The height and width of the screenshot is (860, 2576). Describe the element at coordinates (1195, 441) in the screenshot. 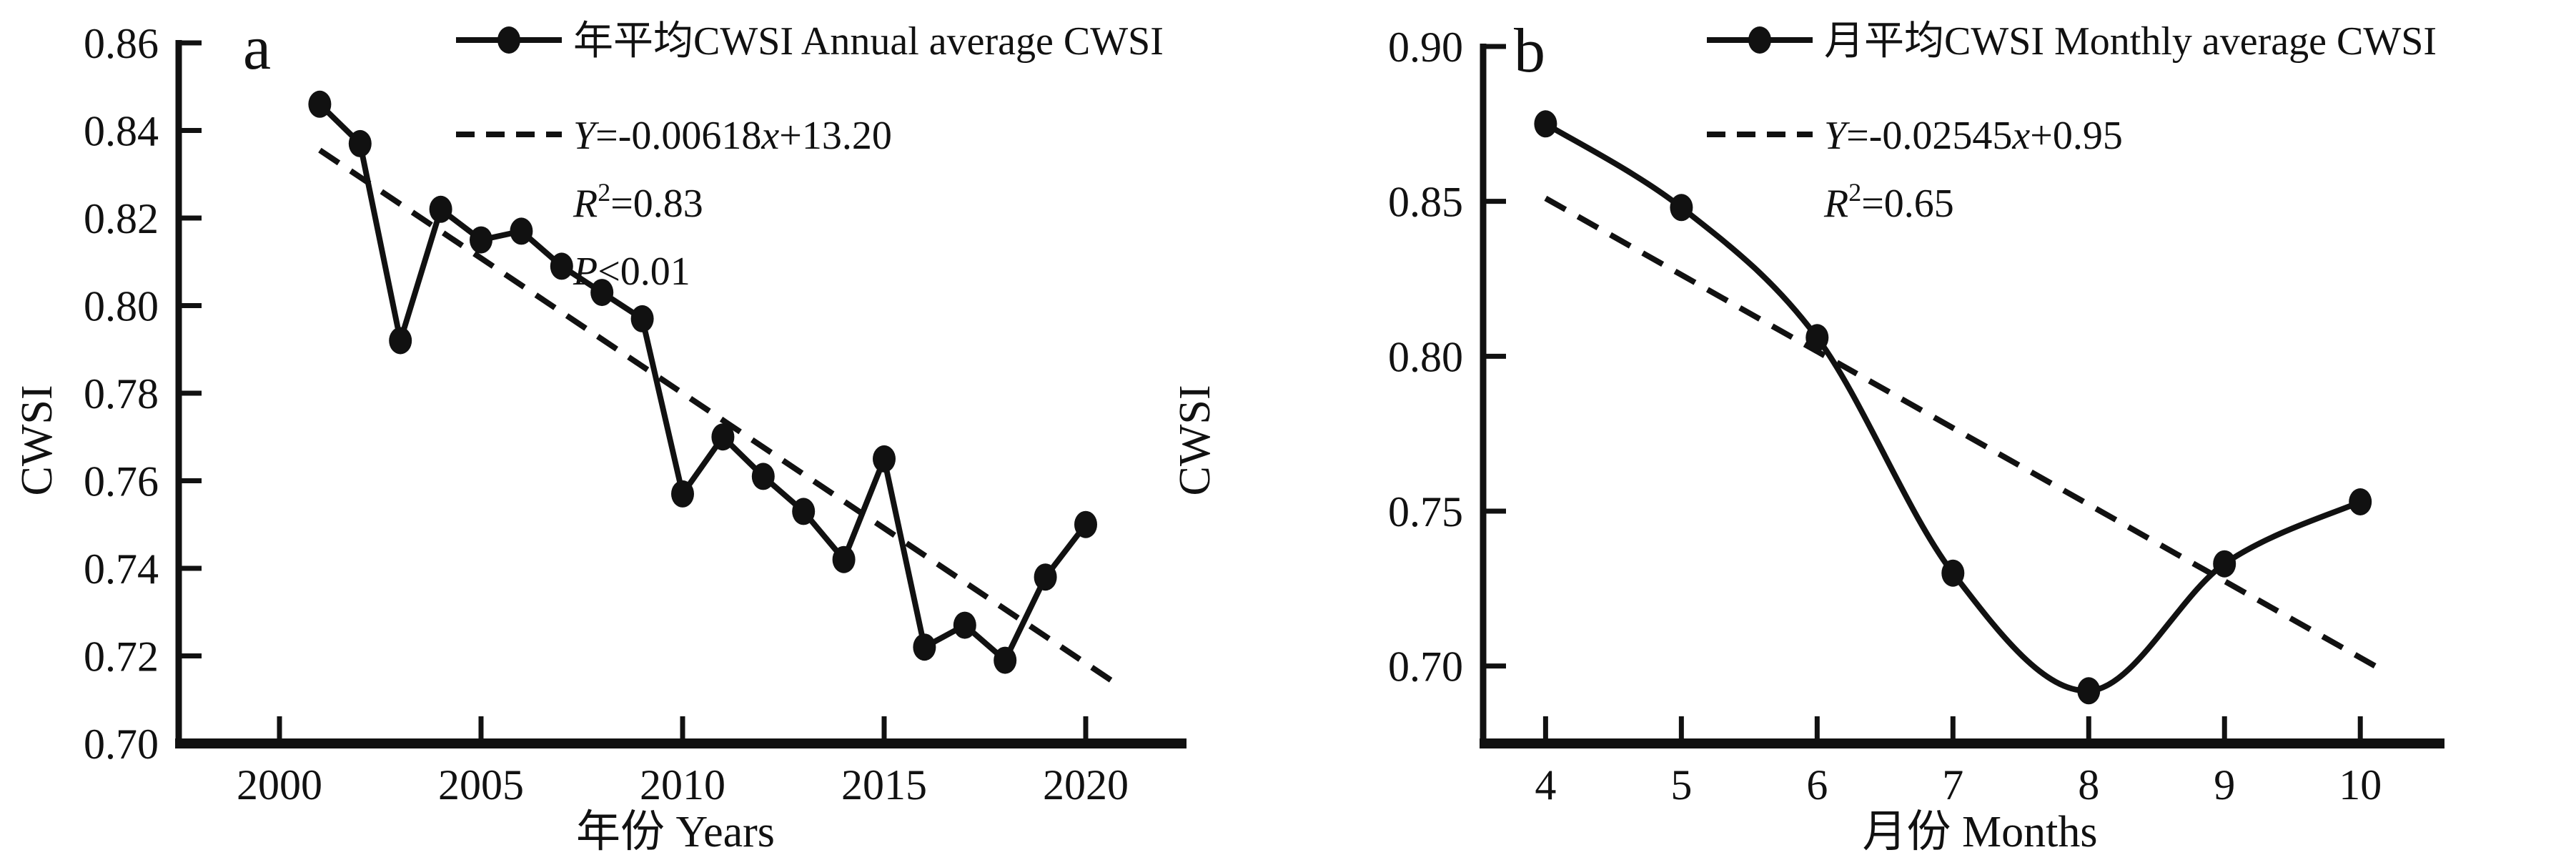

I see `y-axis-title-monthly: CWSI` at that location.